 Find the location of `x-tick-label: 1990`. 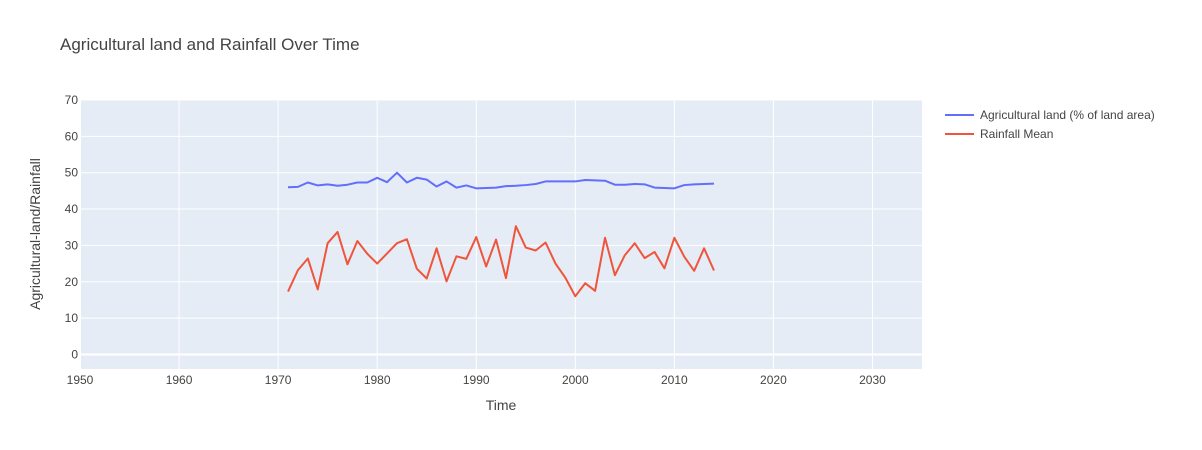

x-tick-label: 1990 is located at coordinates (476, 380).